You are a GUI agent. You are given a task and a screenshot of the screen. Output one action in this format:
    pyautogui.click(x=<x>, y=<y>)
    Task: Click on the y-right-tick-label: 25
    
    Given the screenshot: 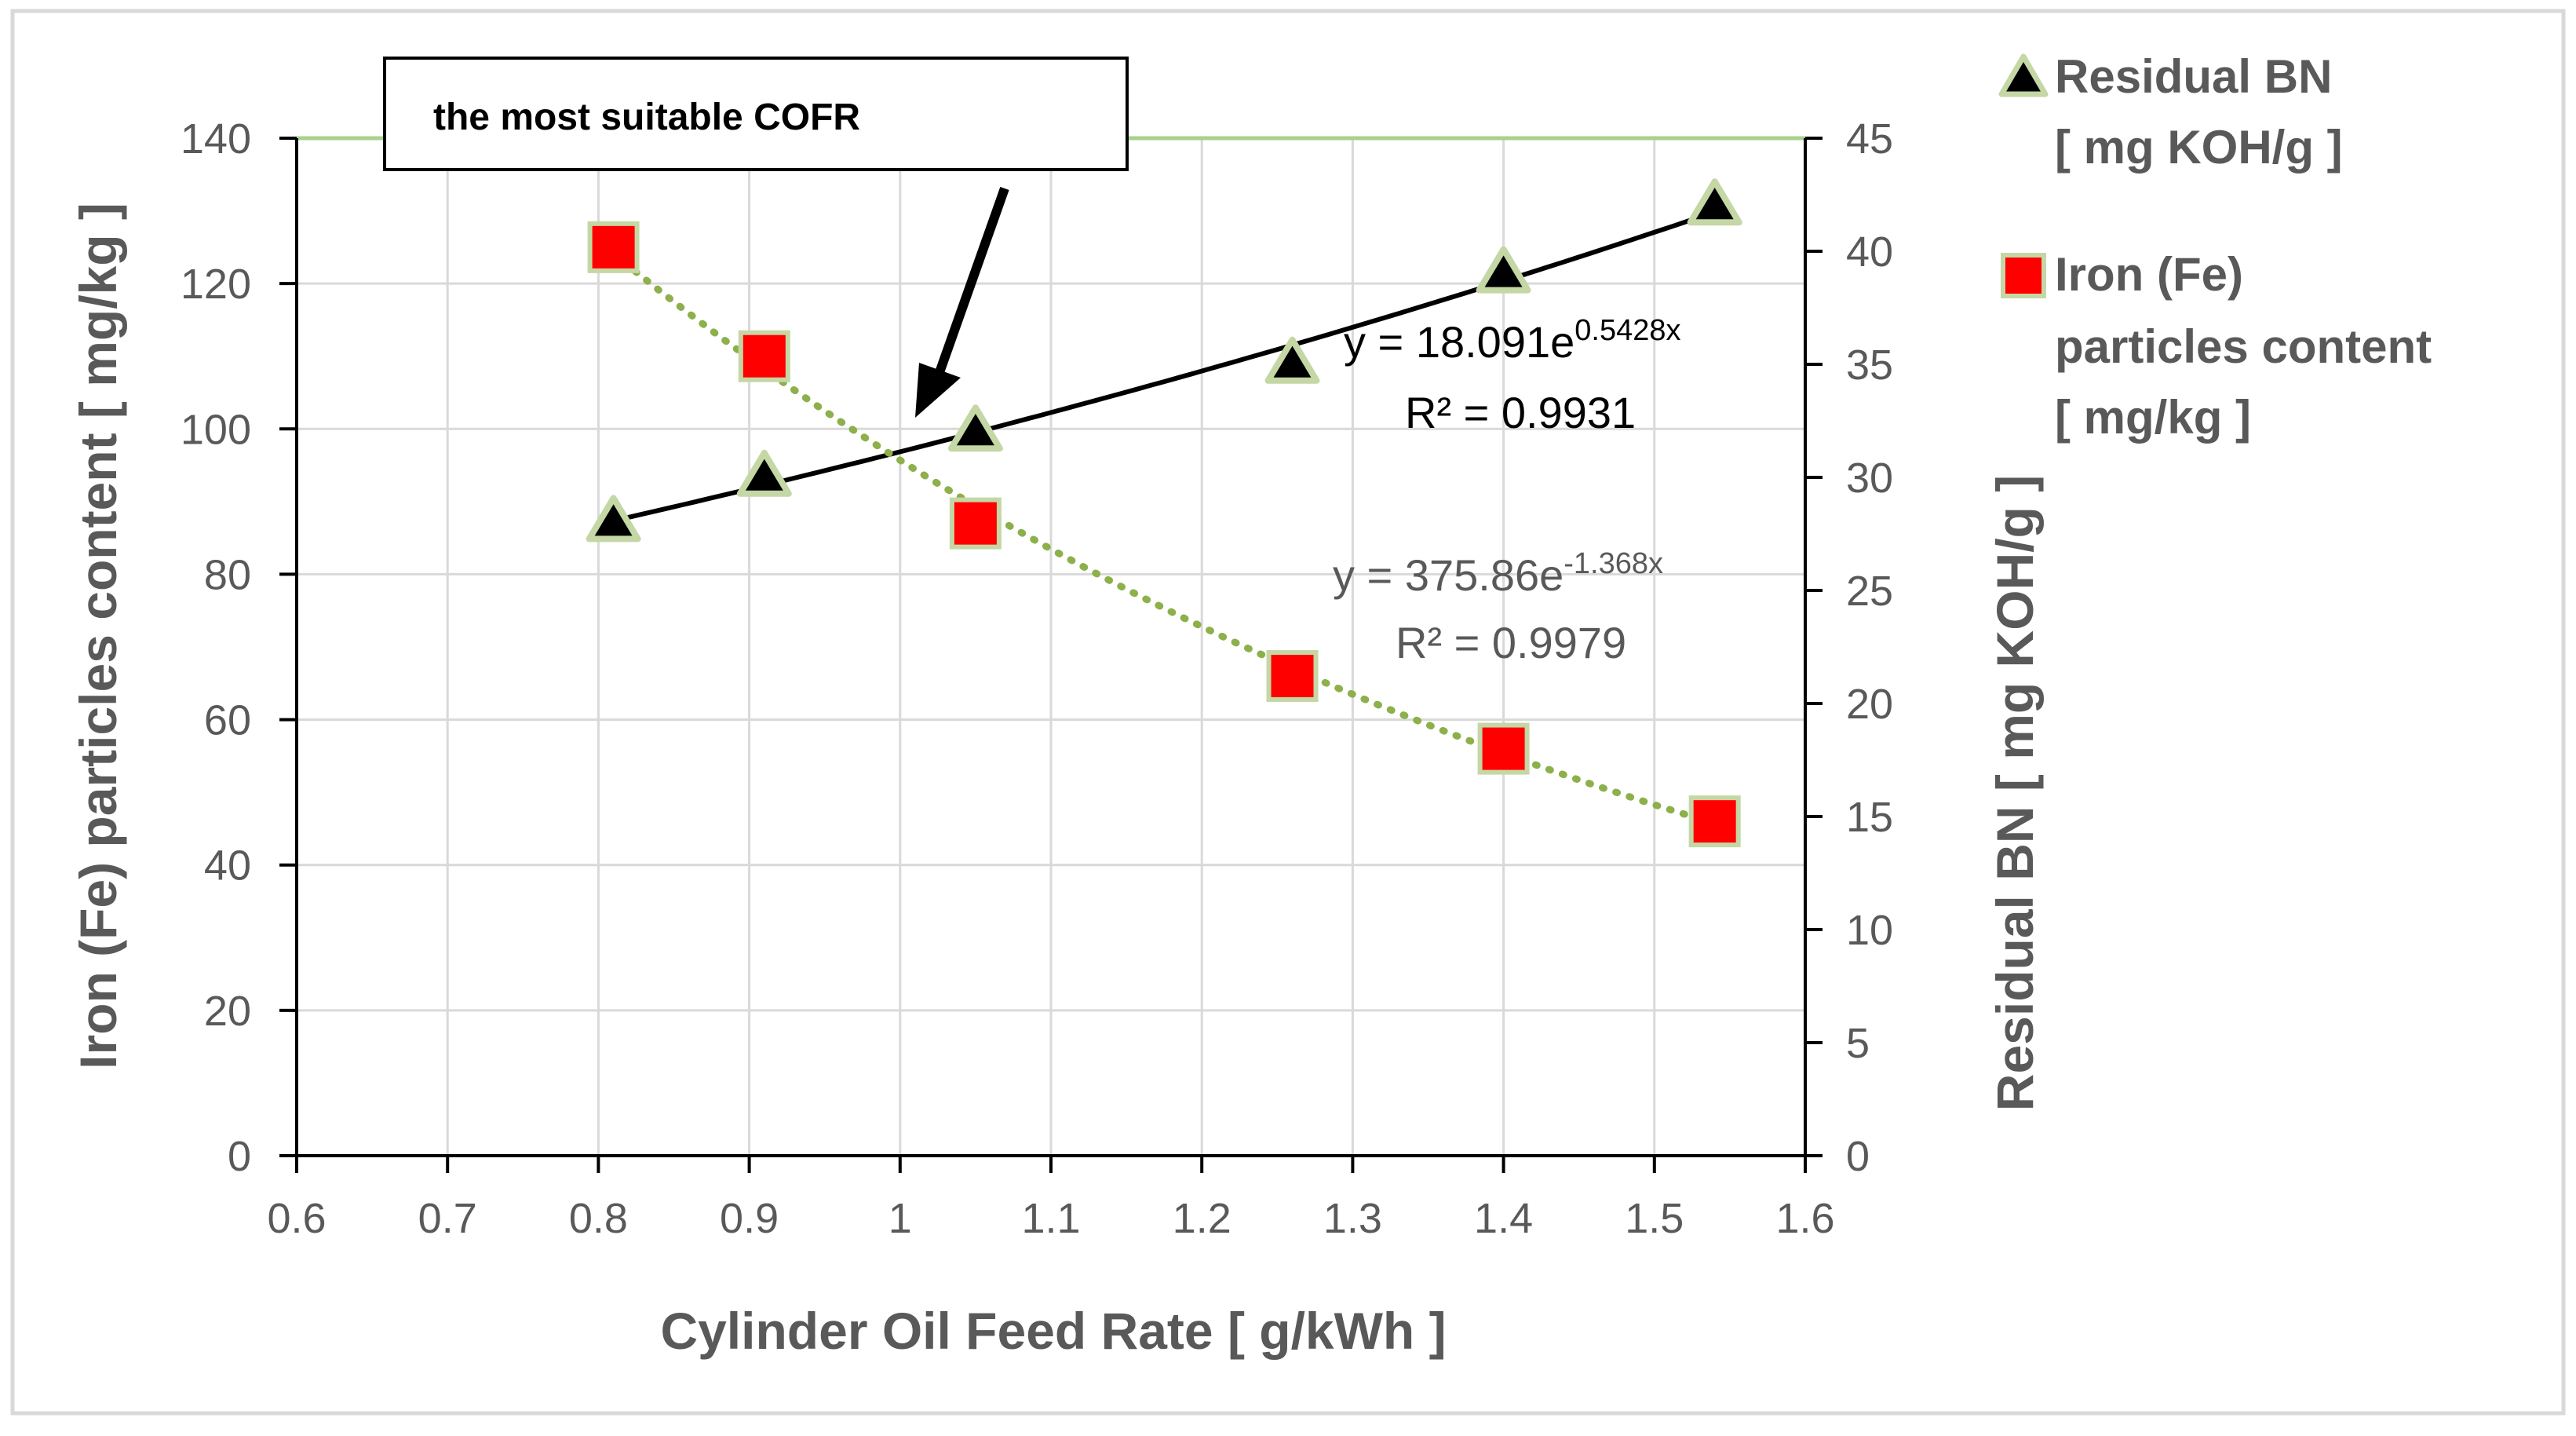 What is the action you would take?
    pyautogui.click(x=1869, y=591)
    